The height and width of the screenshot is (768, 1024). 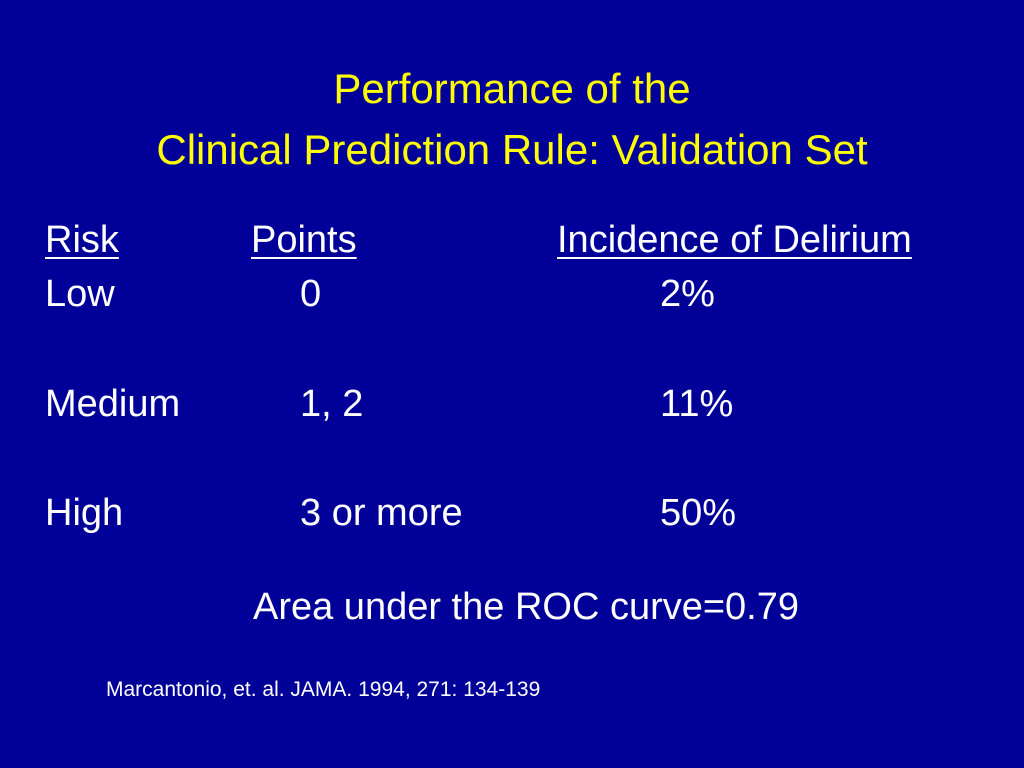 What do you see at coordinates (80, 294) in the screenshot?
I see `row-low-risk: Low` at bounding box center [80, 294].